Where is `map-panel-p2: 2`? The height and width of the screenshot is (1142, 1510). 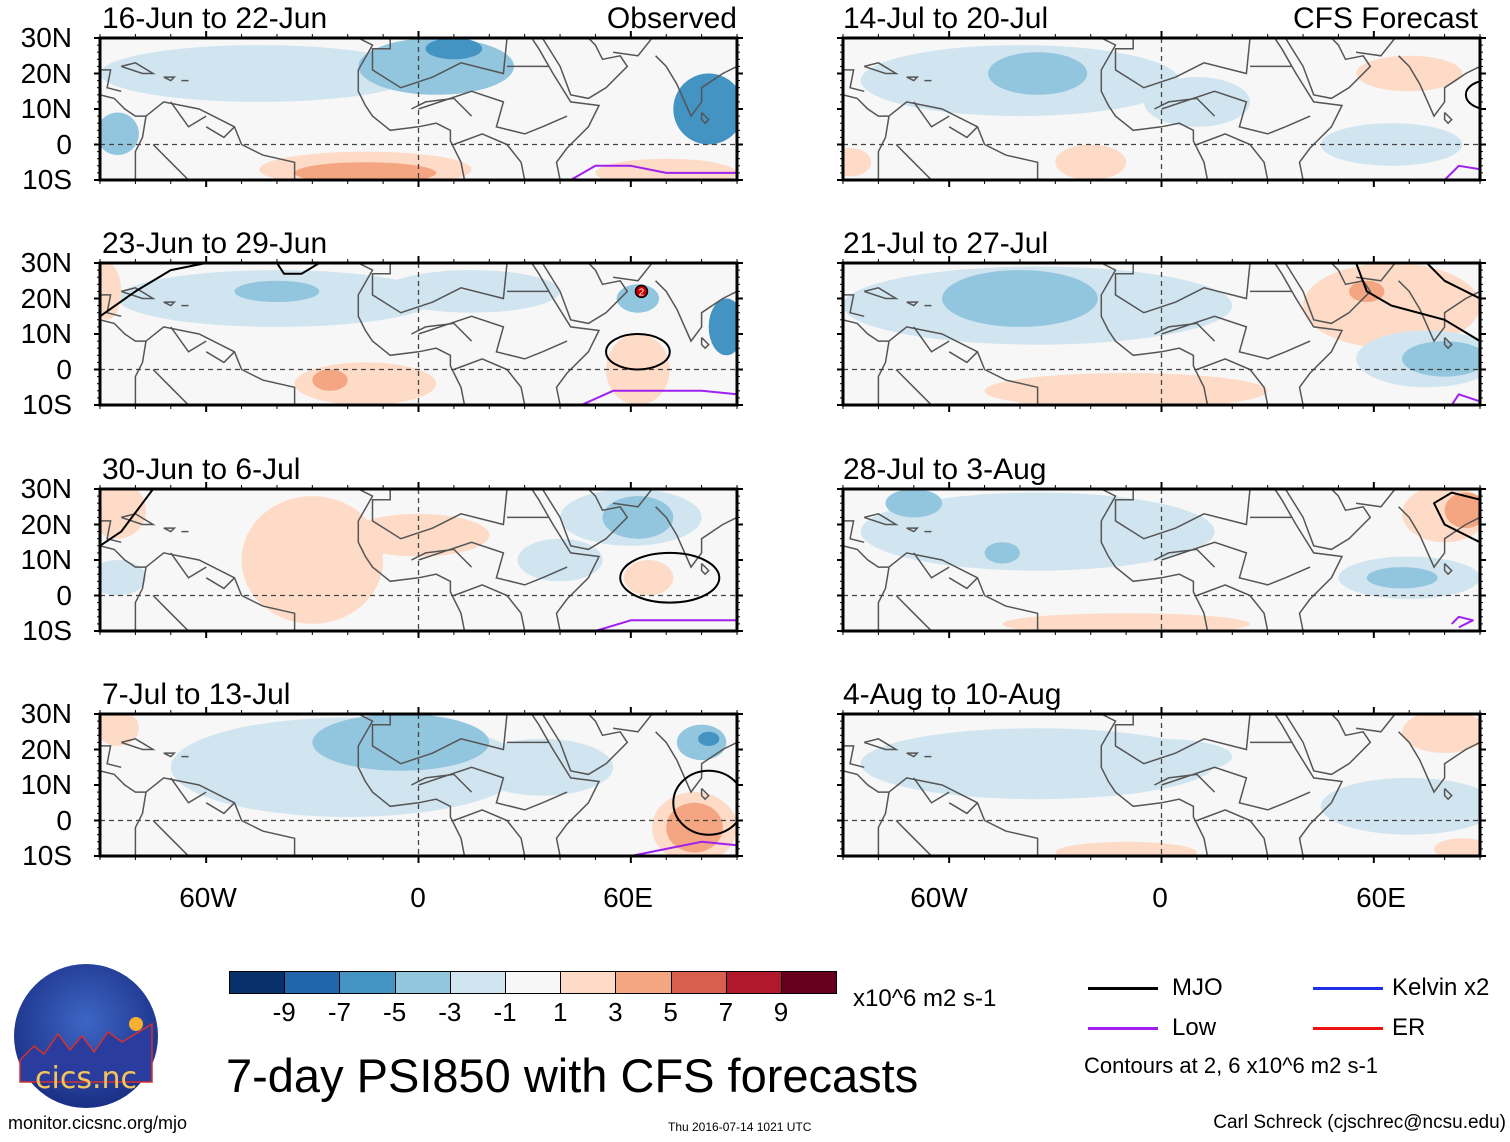 map-panel-p2: 2 is located at coordinates (418, 334).